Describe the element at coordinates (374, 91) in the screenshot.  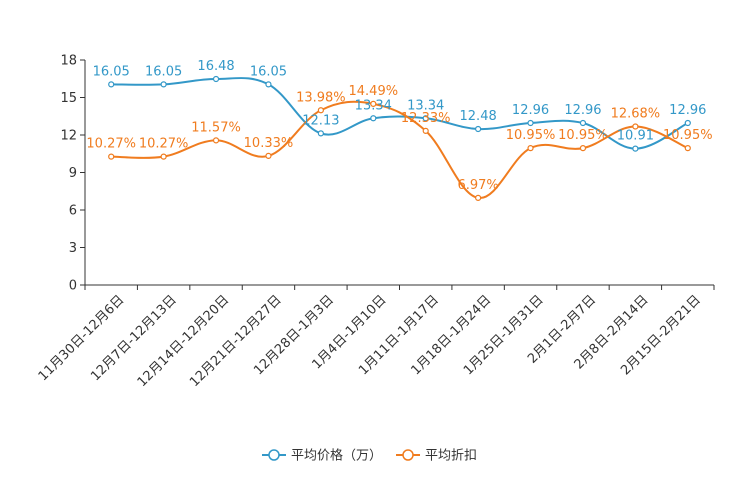
I see `data-label: 14.49%` at that location.